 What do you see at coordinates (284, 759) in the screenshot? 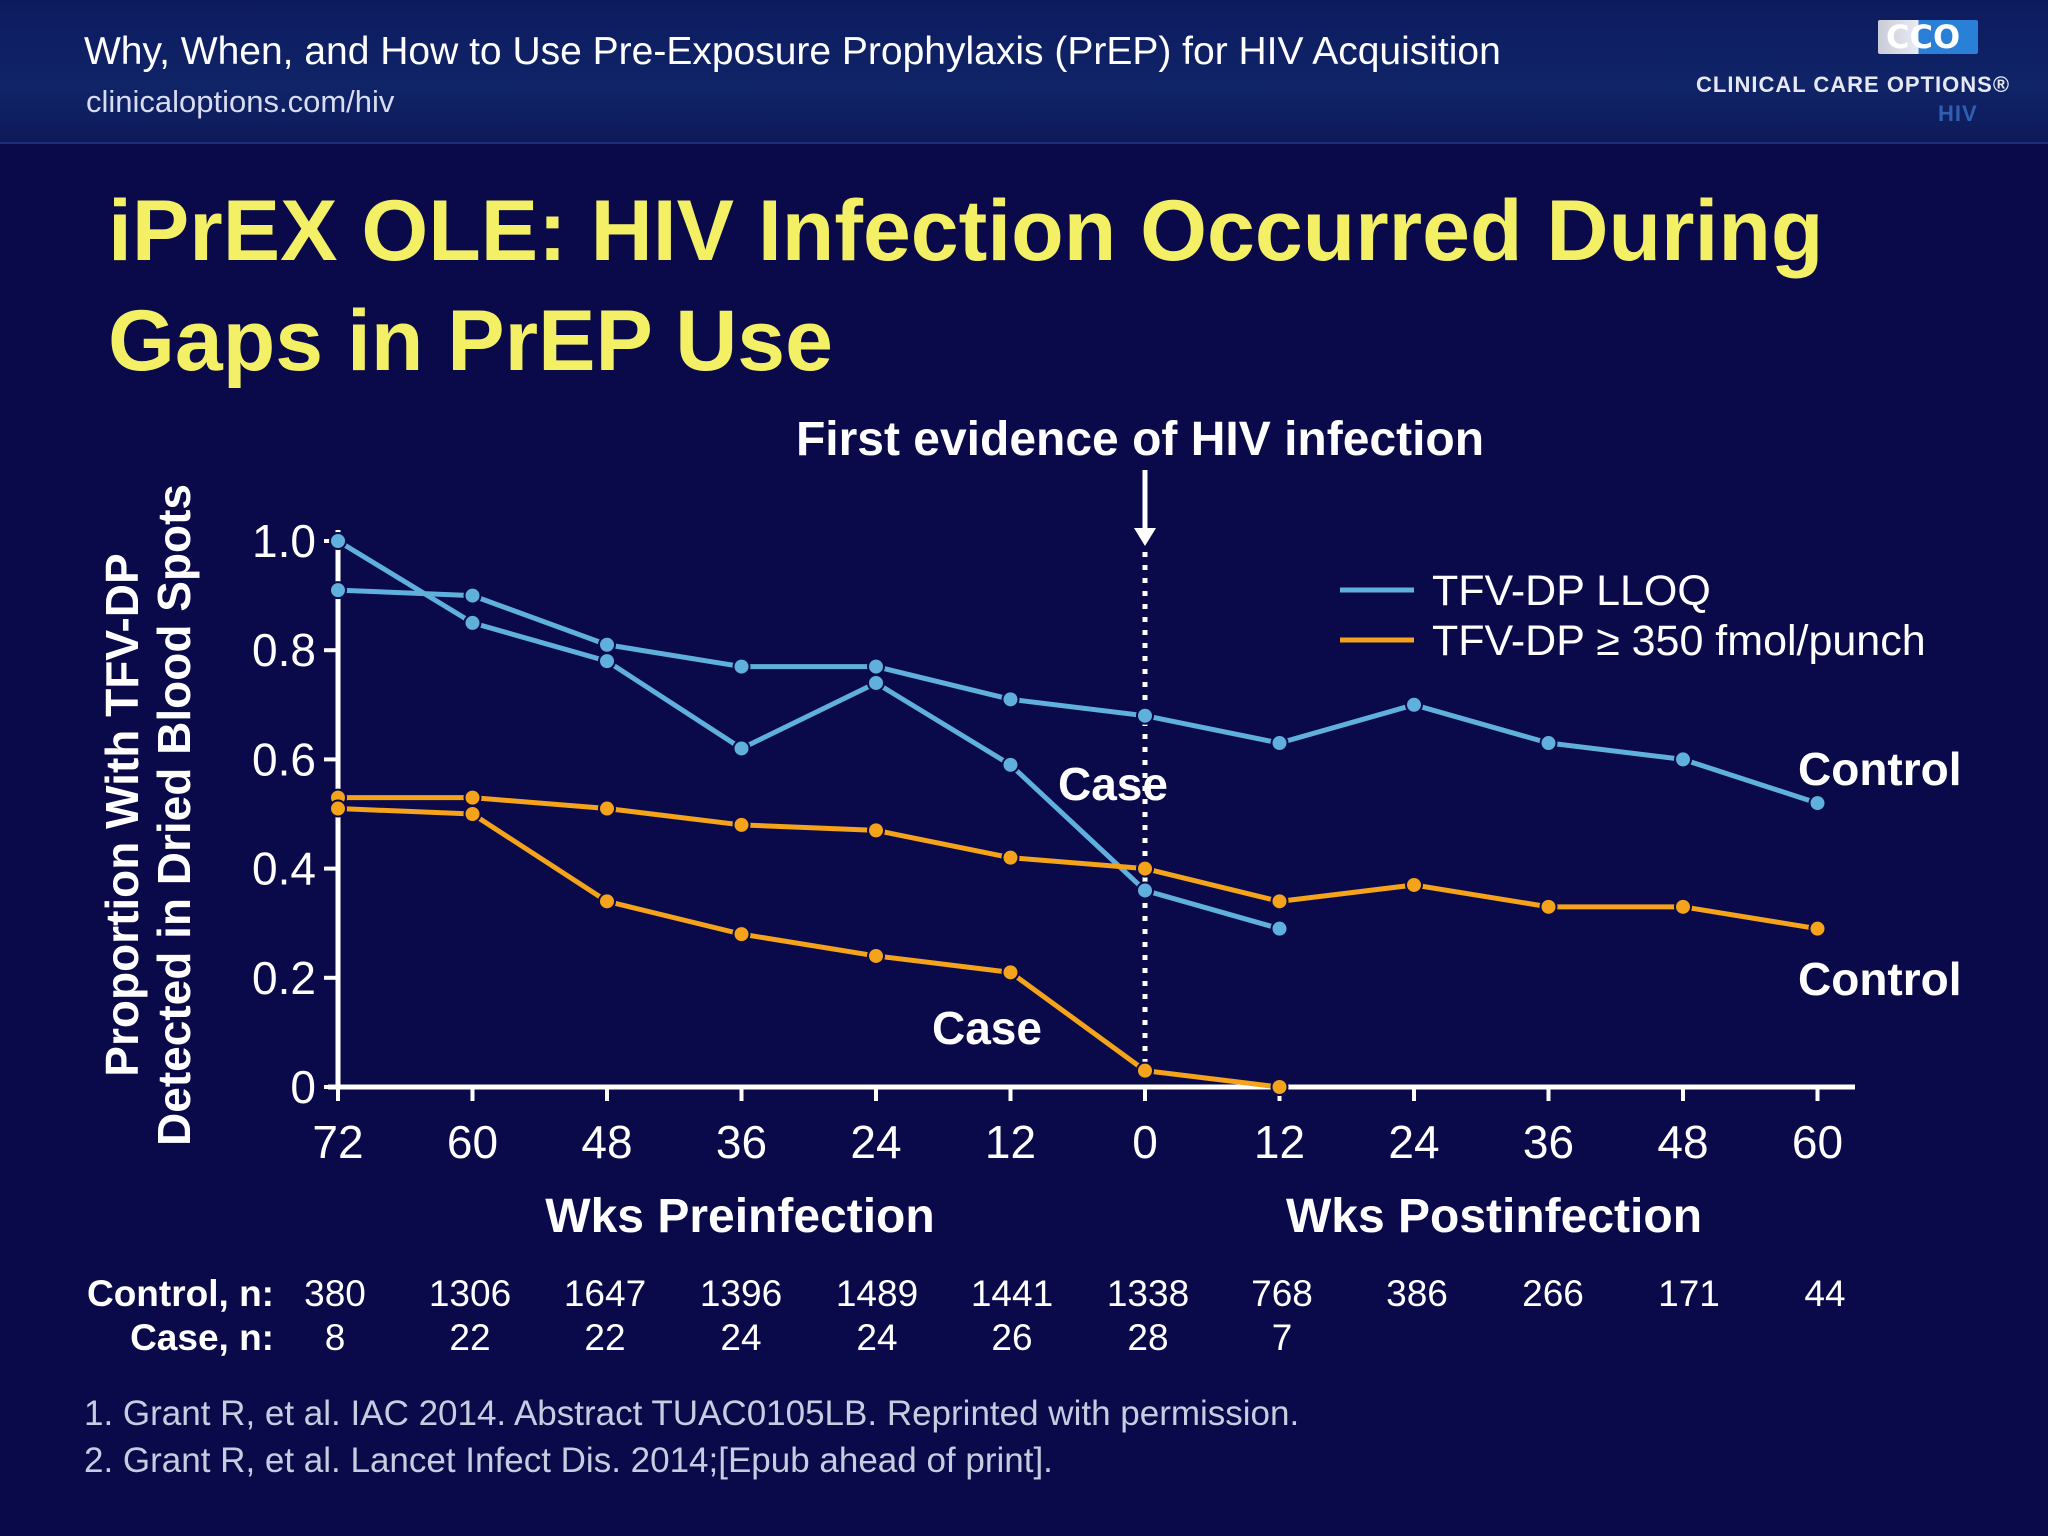
I see `y-tick-label: 0.6` at bounding box center [284, 759].